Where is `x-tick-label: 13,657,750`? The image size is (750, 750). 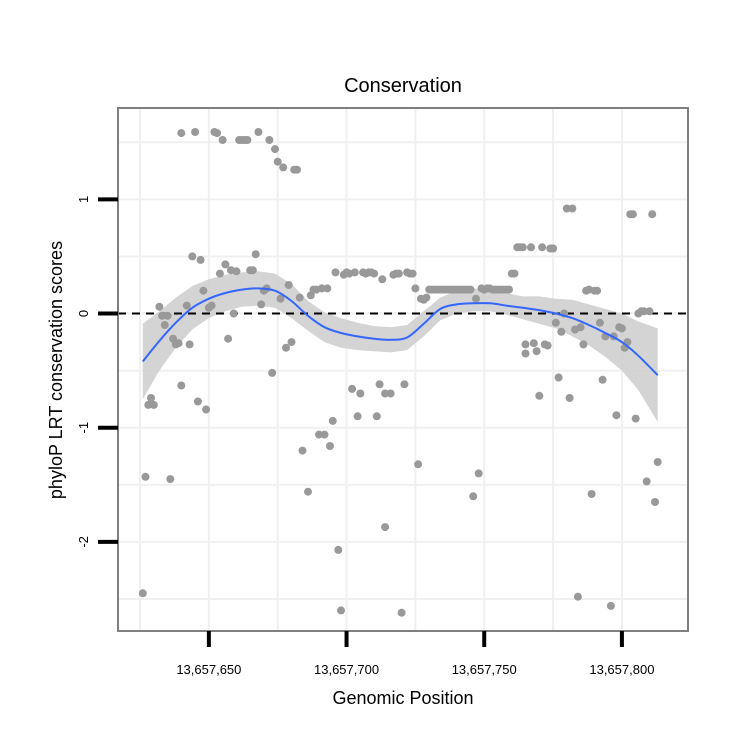
x-tick-label: 13,657,750 is located at coordinates (484, 669).